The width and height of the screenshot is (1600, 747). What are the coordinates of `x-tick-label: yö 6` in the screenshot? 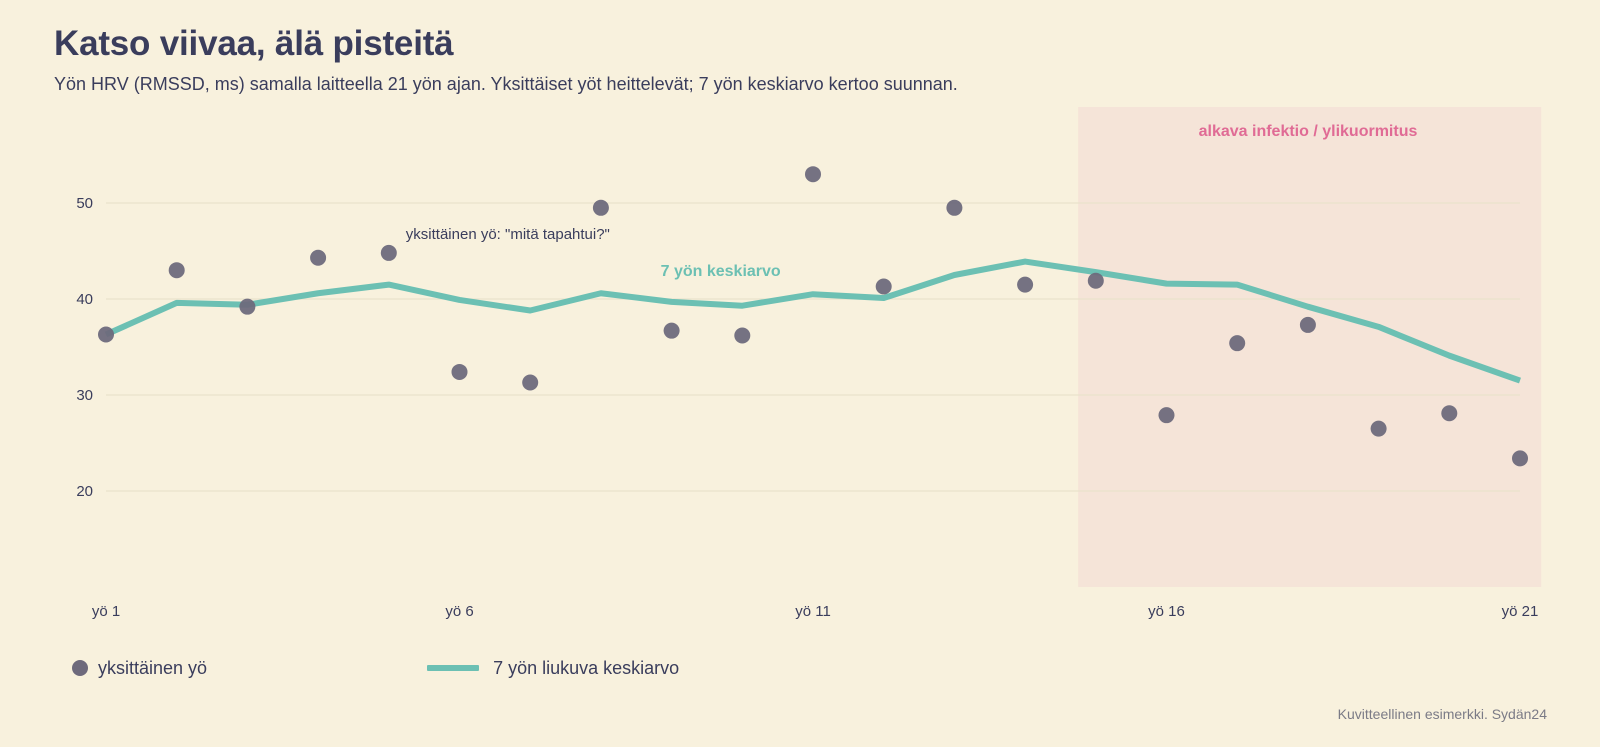 It's located at (459, 611).